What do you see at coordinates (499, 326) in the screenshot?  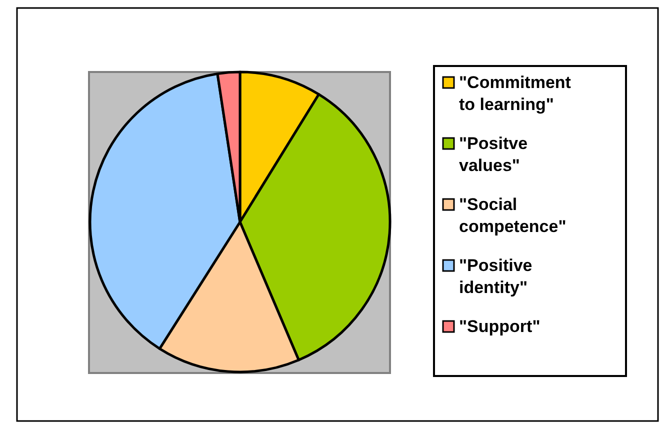 I see `legend-label: "Support"` at bounding box center [499, 326].